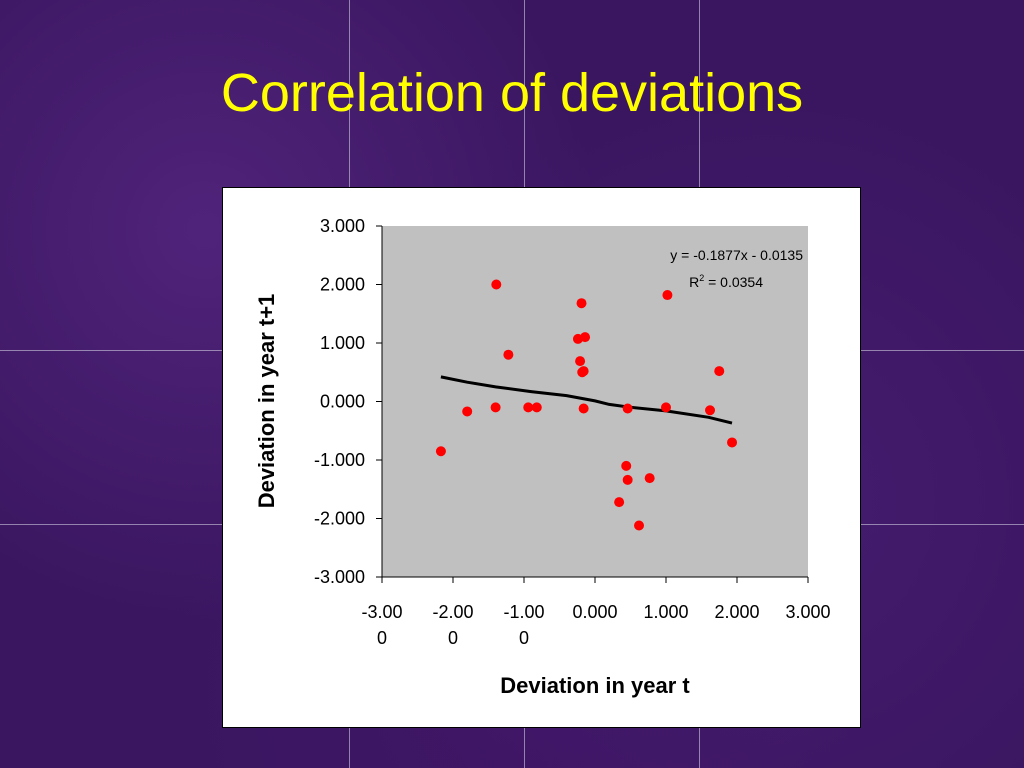 Image resolution: width=1024 pixels, height=768 pixels. What do you see at coordinates (342, 226) in the screenshot?
I see `y-tick-label: 3.000` at bounding box center [342, 226].